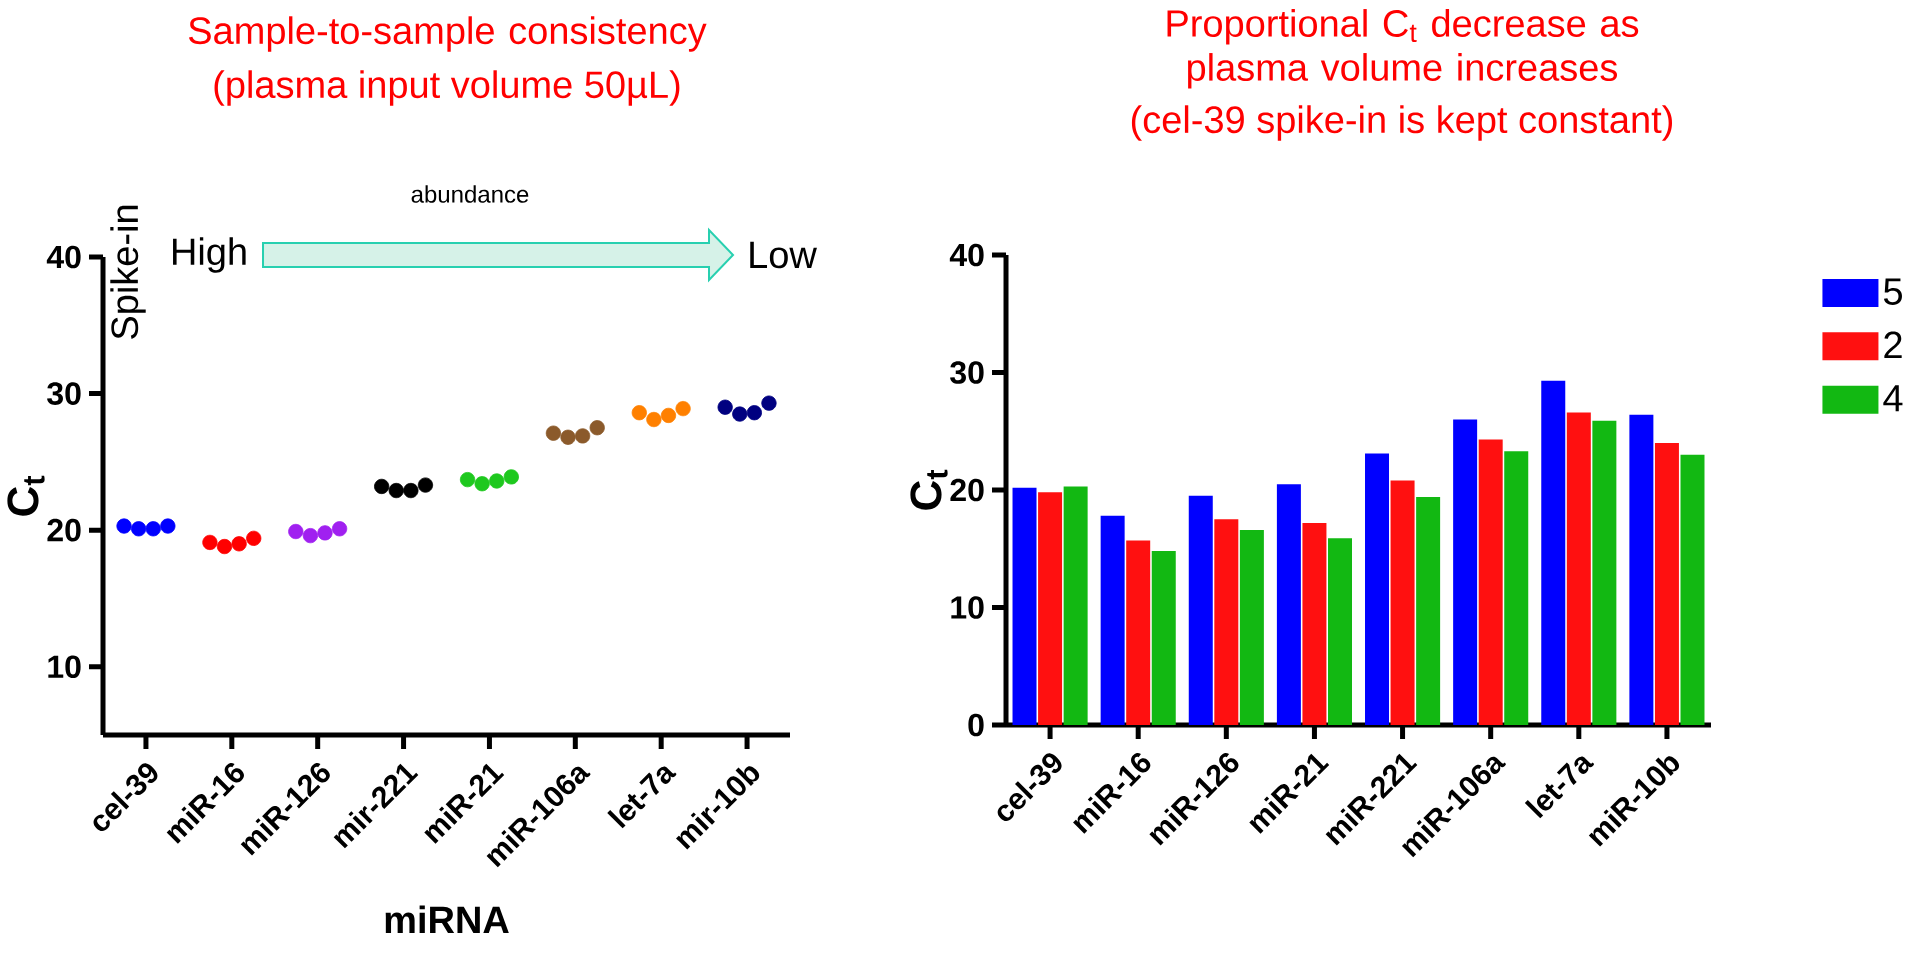  I want to click on x-axis-title: miRNA, so click(447, 919).